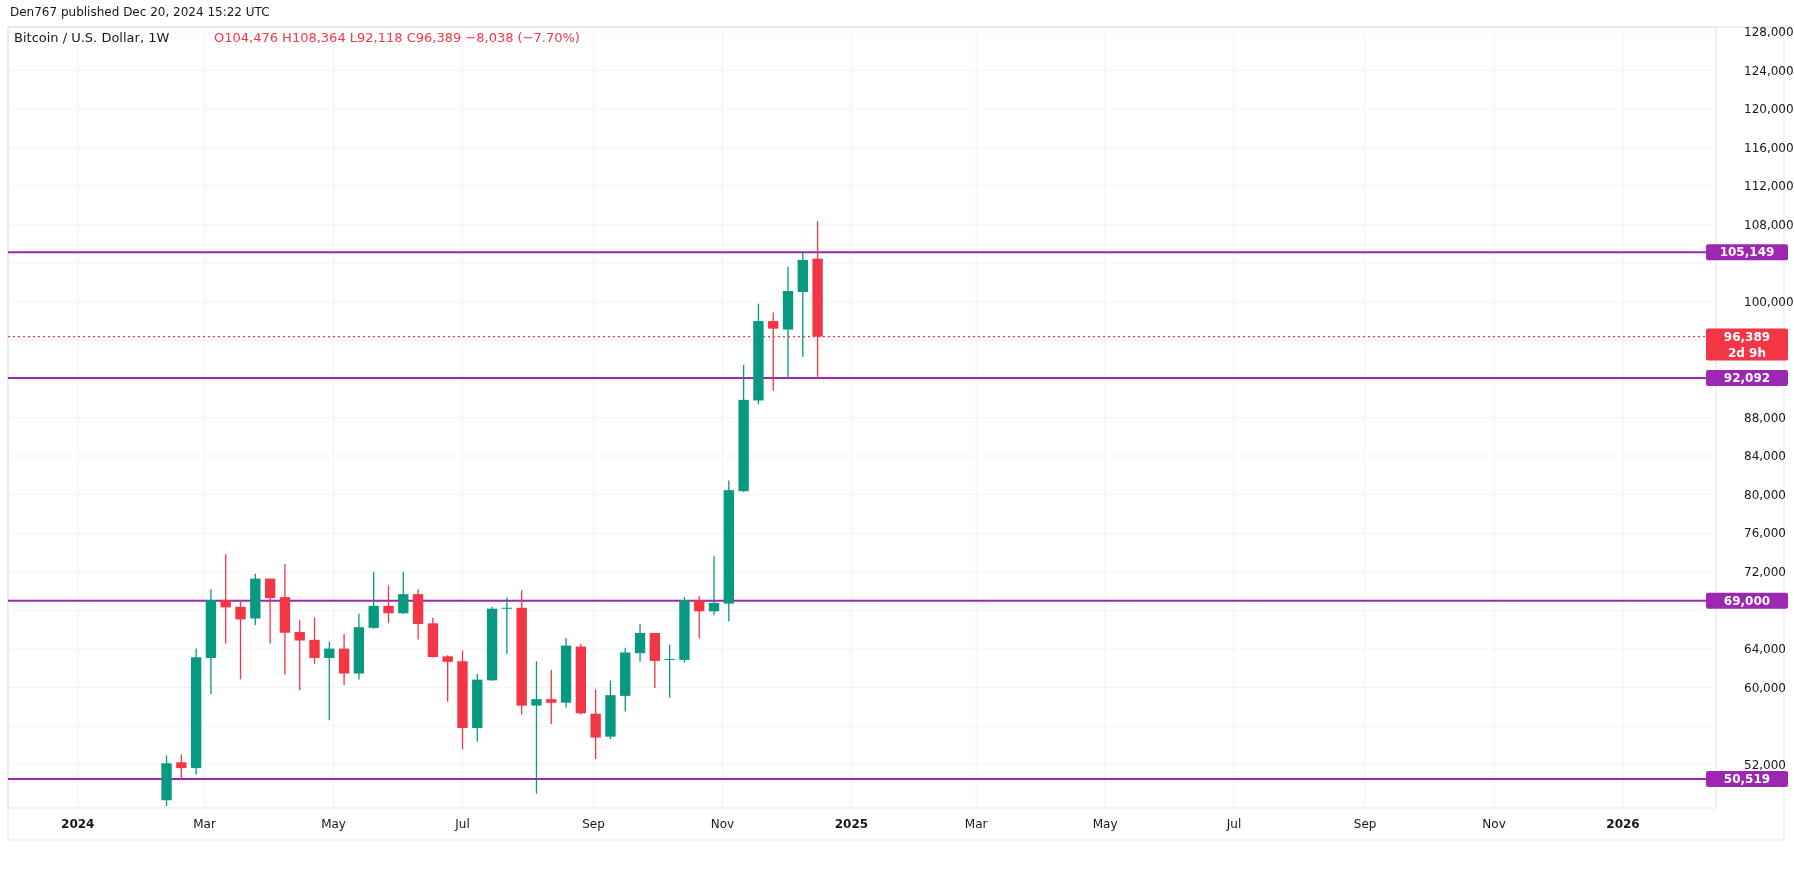 This screenshot has height=874, width=1794. I want to click on y-tick-label: 88,000, so click(1765, 417).